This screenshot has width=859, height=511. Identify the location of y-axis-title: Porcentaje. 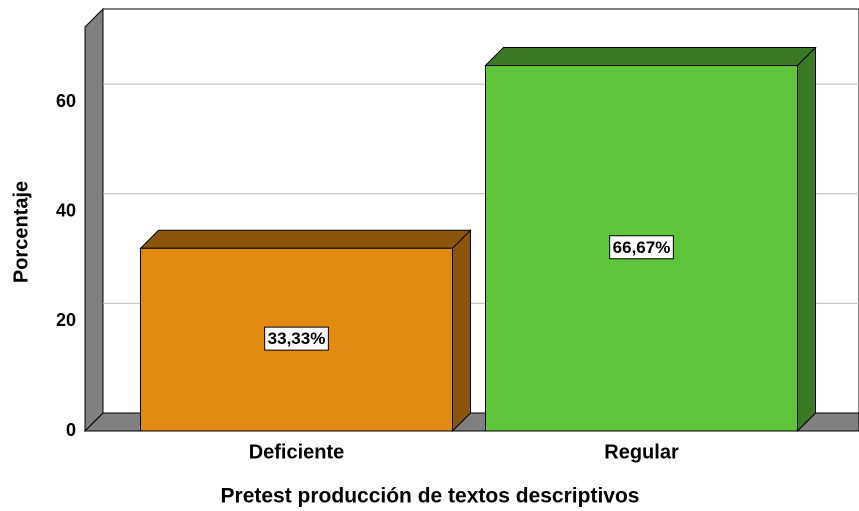
(21, 232).